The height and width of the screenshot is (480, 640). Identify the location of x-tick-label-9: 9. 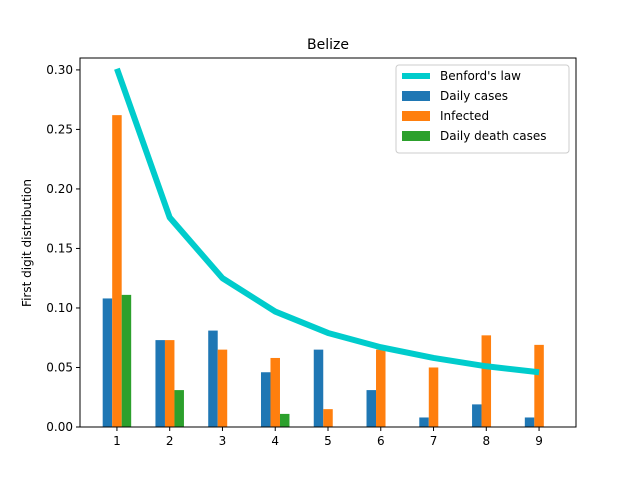
(539, 441).